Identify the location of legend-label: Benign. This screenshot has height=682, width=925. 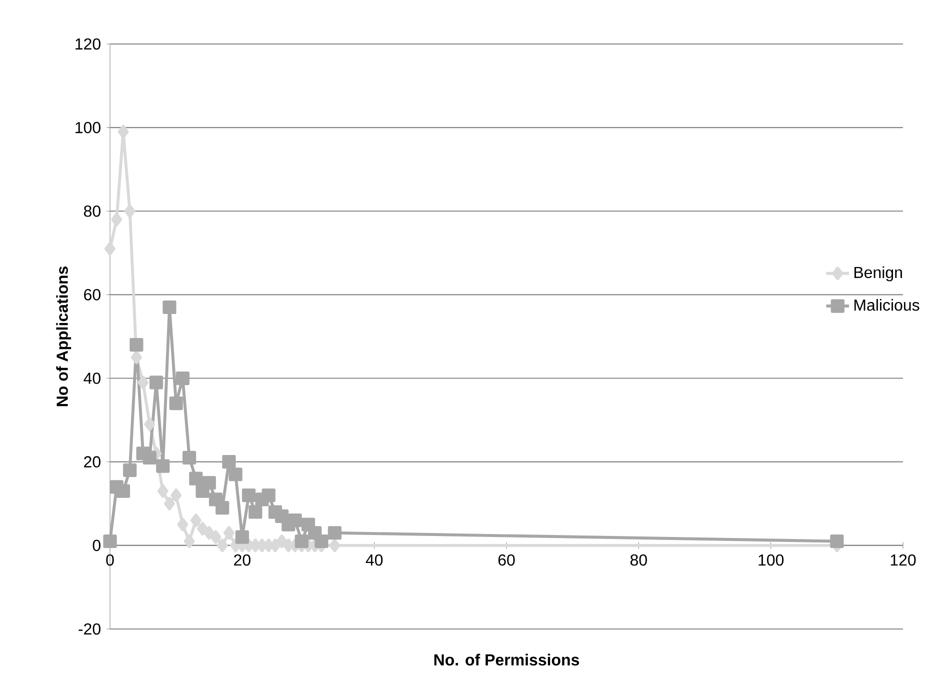
(878, 274).